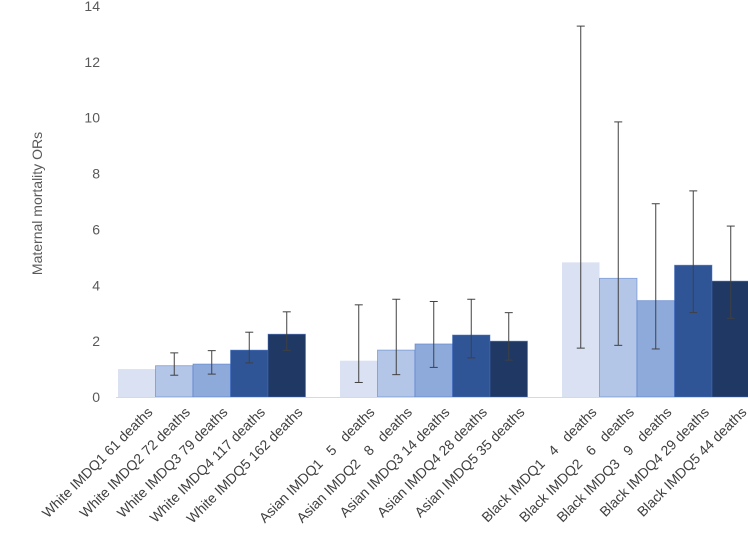  What do you see at coordinates (96, 341) in the screenshot?
I see `y-tick-label: 2` at bounding box center [96, 341].